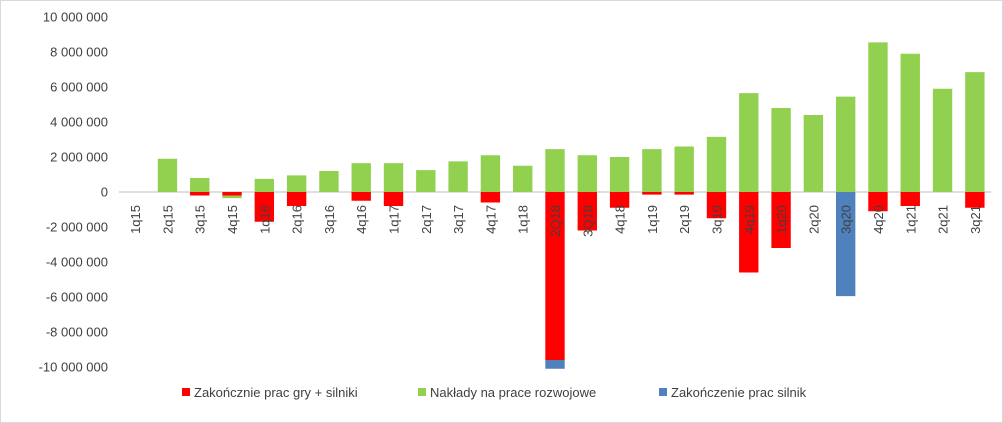  What do you see at coordinates (523, 178) in the screenshot?
I see `bar-green-1q18` at bounding box center [523, 178].